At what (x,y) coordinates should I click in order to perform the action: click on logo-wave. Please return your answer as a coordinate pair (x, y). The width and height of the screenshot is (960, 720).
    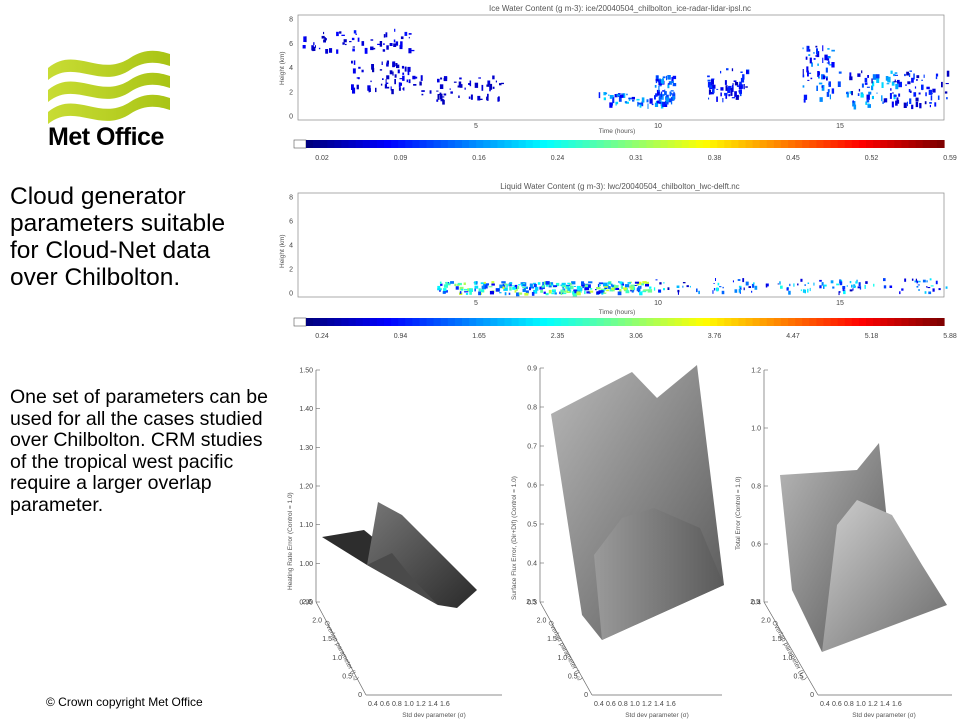
    Looking at the image, I should click on (109, 65).